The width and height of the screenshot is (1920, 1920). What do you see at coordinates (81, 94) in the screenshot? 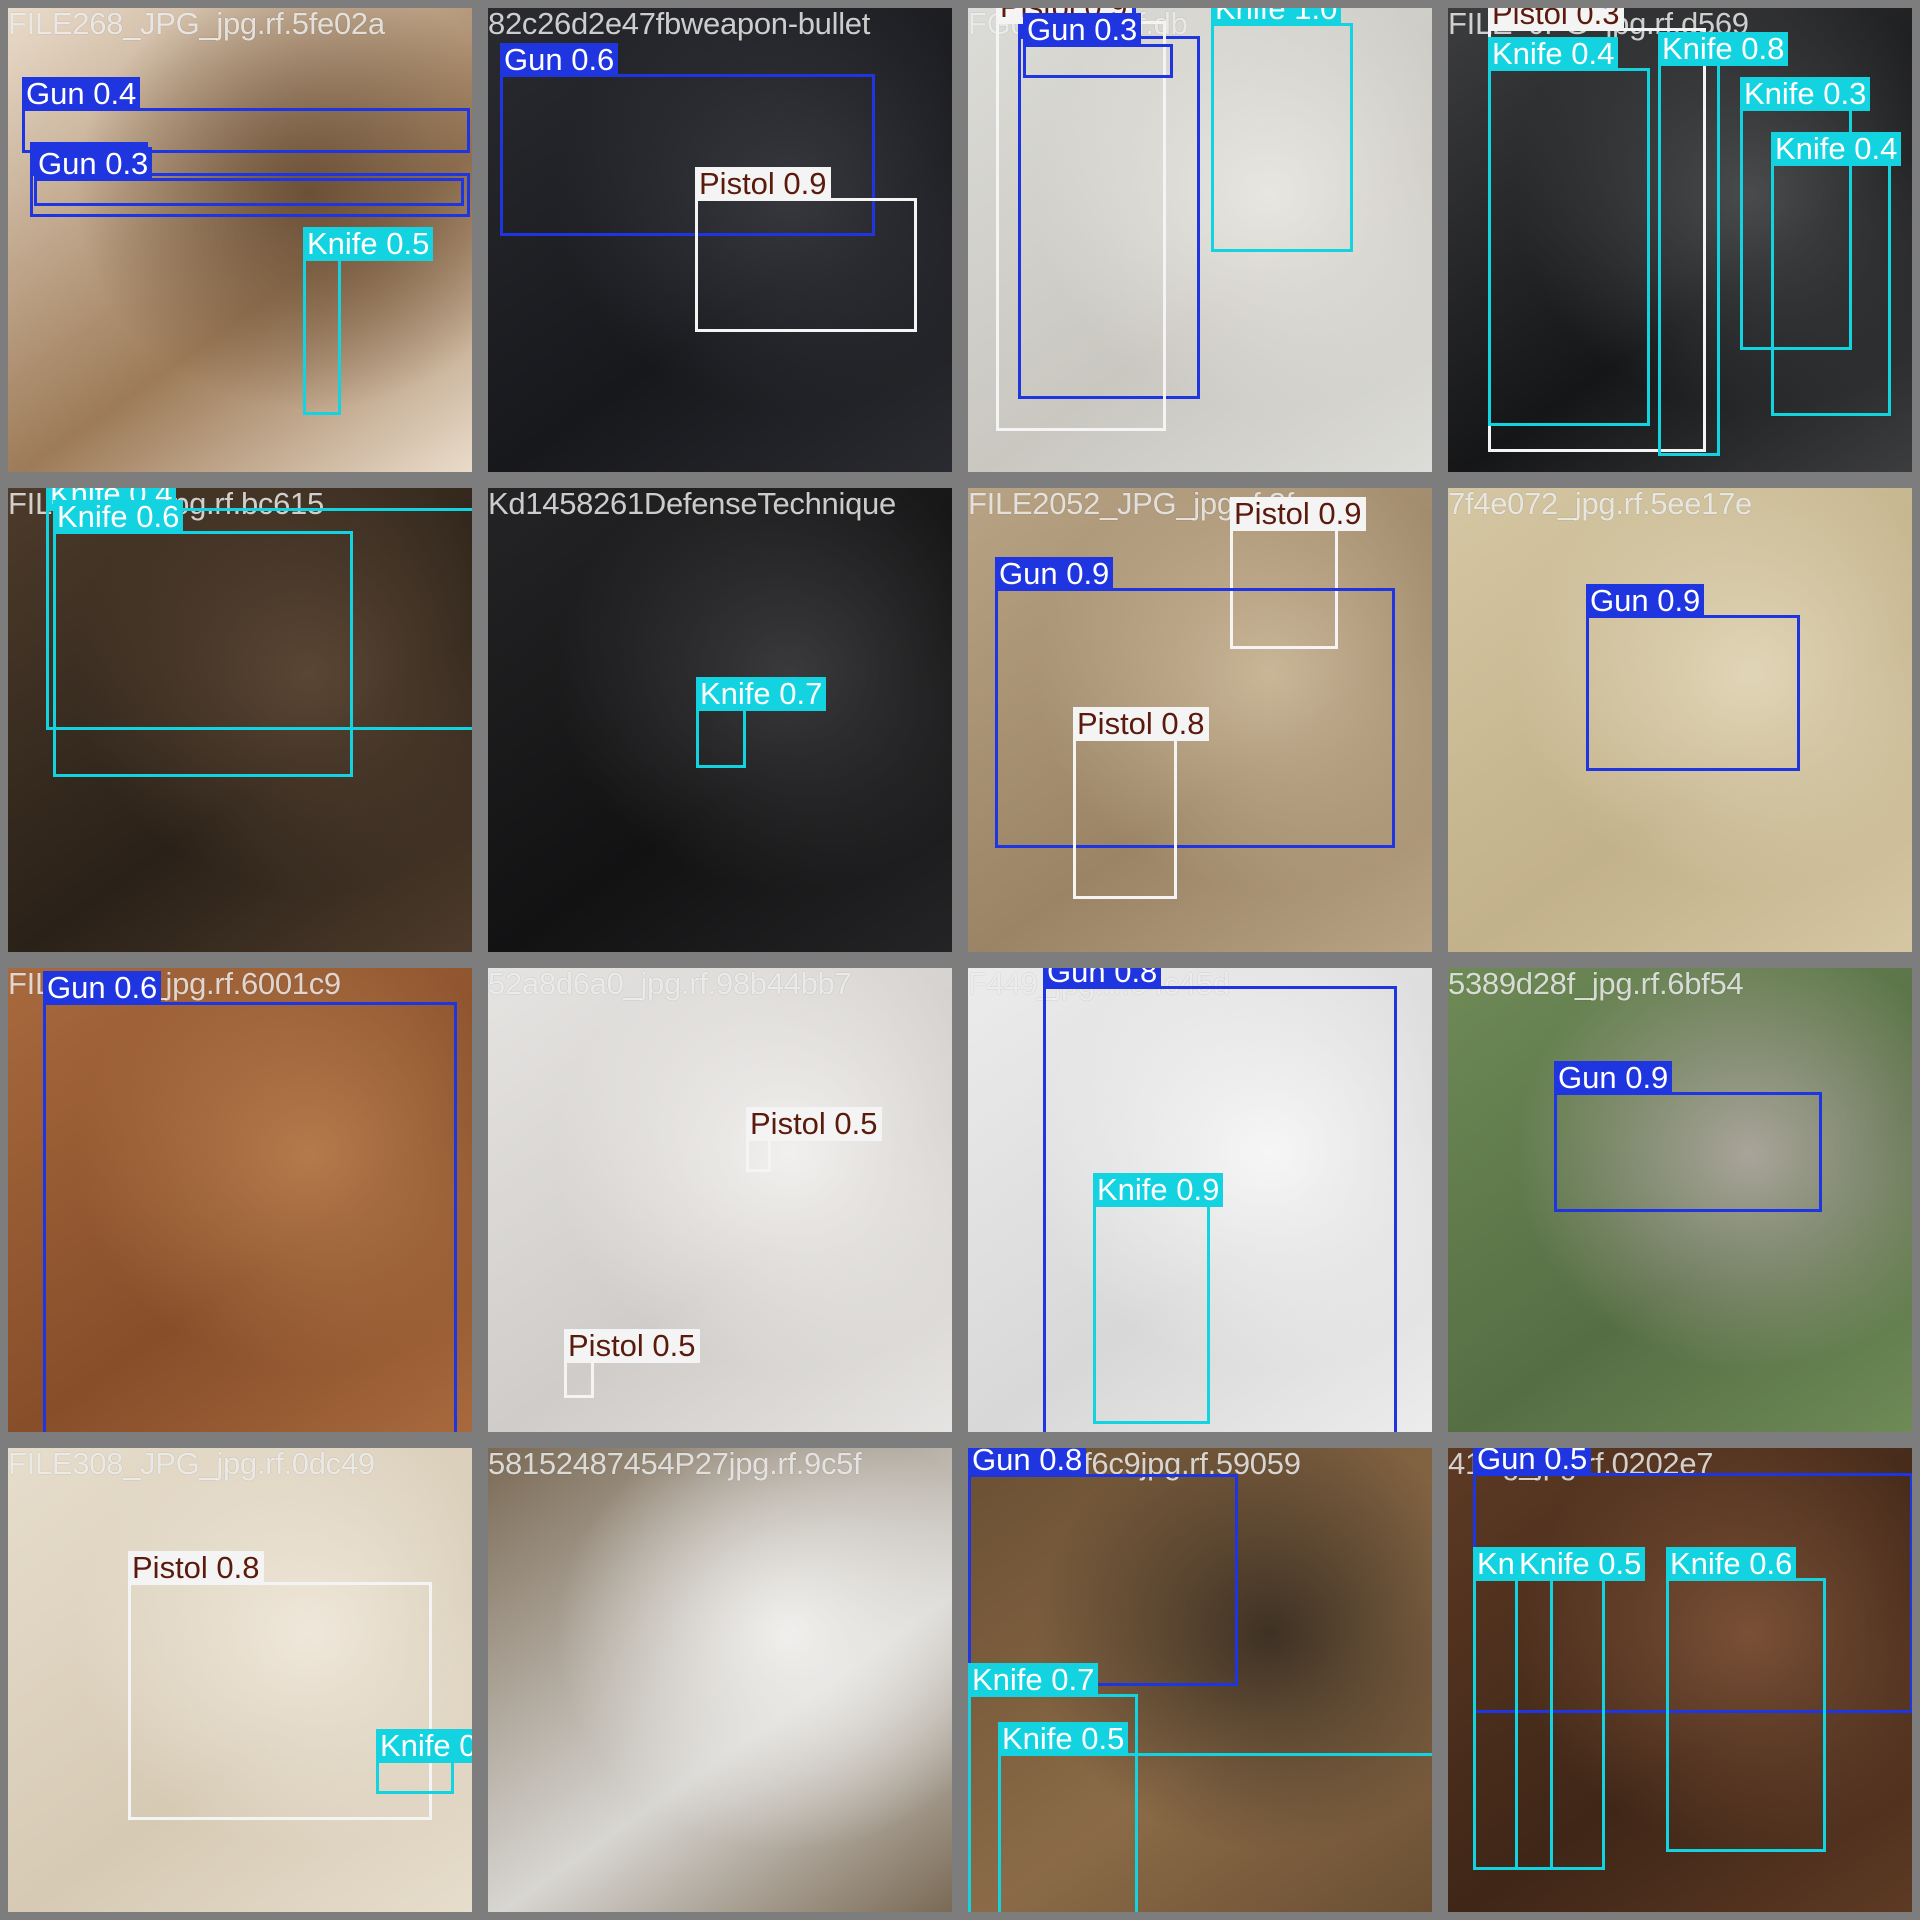
I see `detection-label: Gun 0.4` at bounding box center [81, 94].